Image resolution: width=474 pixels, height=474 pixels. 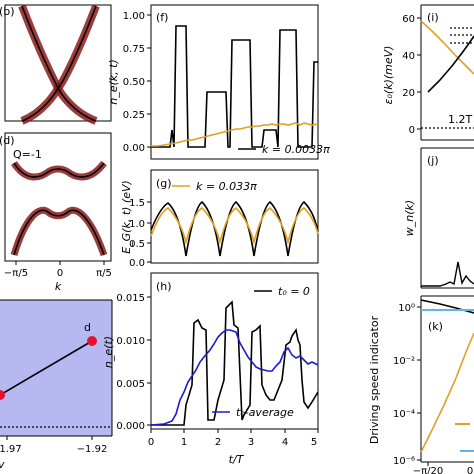 I want to click on panel-k-ylabel: Driving speed indicator, so click(x=374, y=379).